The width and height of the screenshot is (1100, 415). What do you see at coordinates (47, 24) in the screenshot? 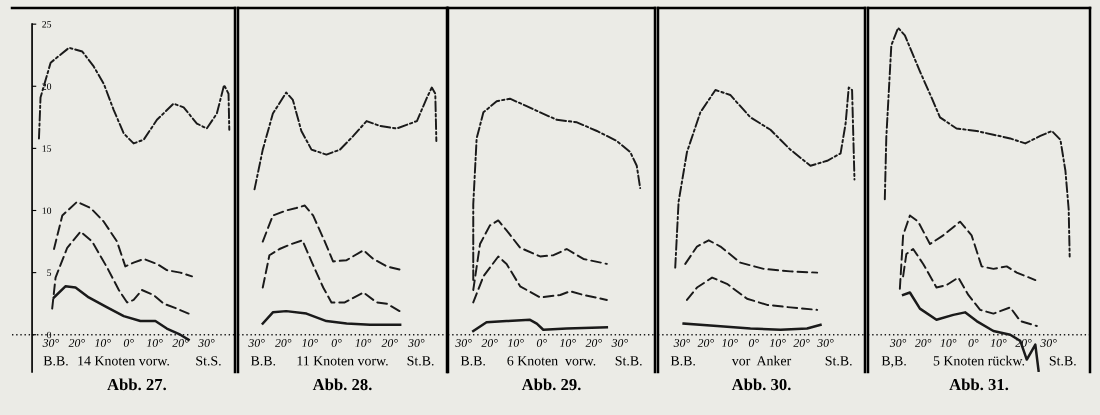
I see `y-tick-label: 25` at bounding box center [47, 24].